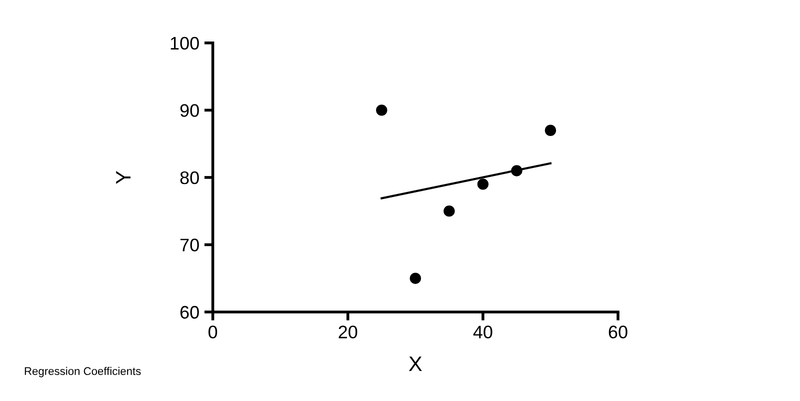 The image size is (800, 401). Describe the element at coordinates (348, 332) in the screenshot. I see `x-tick-label: 20` at that location.